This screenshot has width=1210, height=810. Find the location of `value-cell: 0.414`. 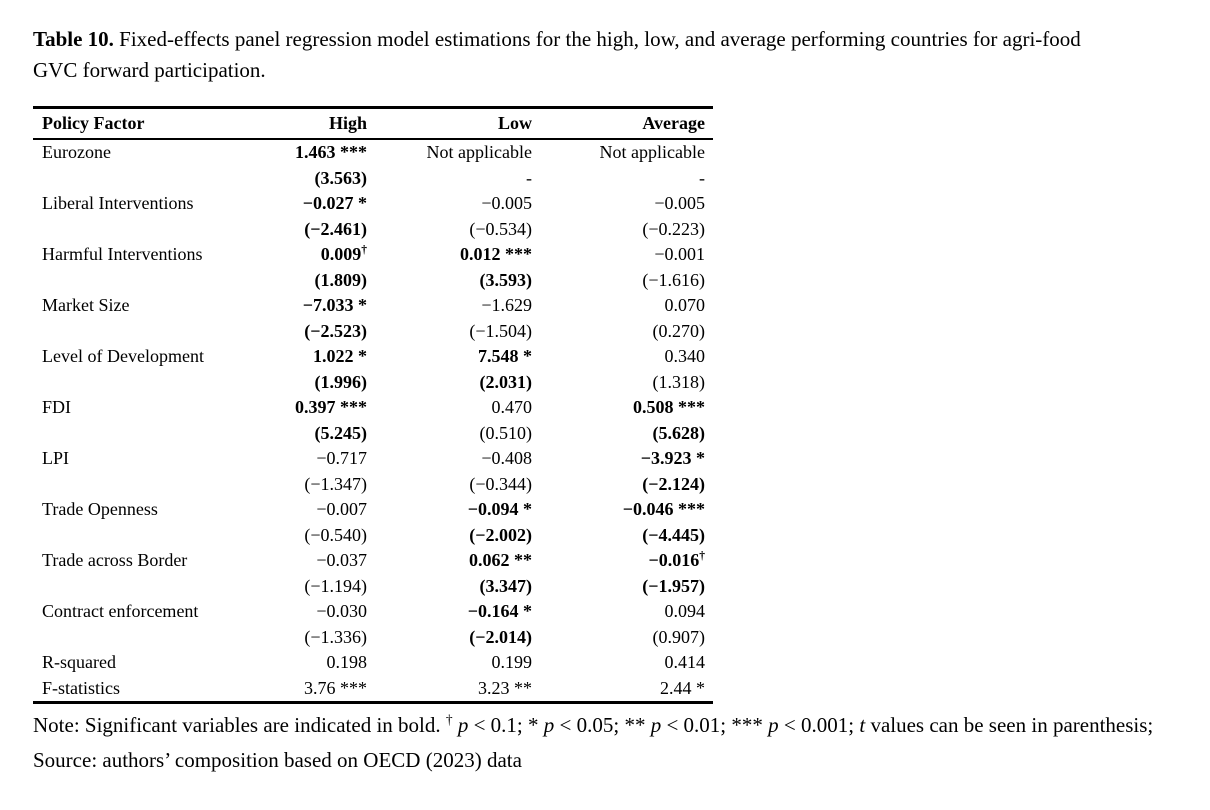

value-cell: 0.414 is located at coordinates (626, 663).